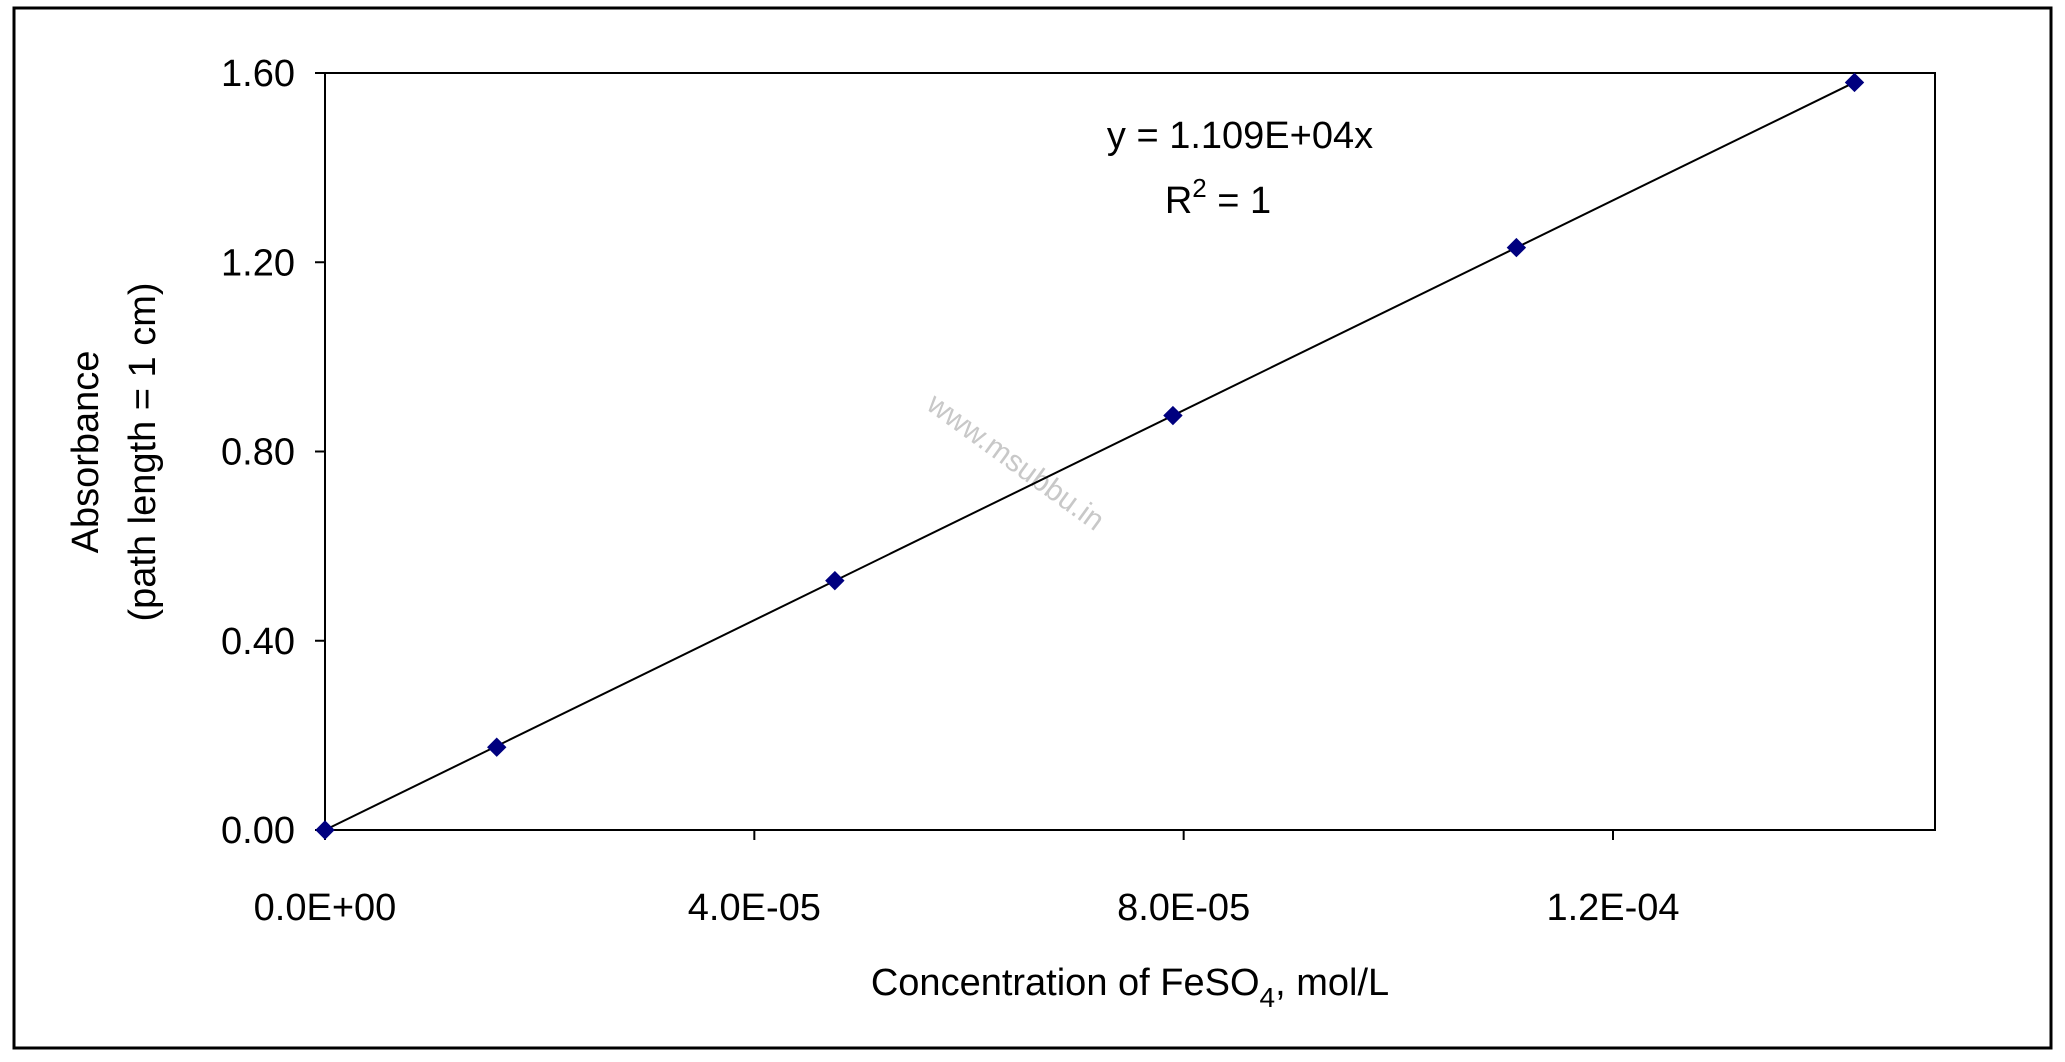  I want to click on x-axis-title-main: Concentration of FeSO, so click(1065, 983).